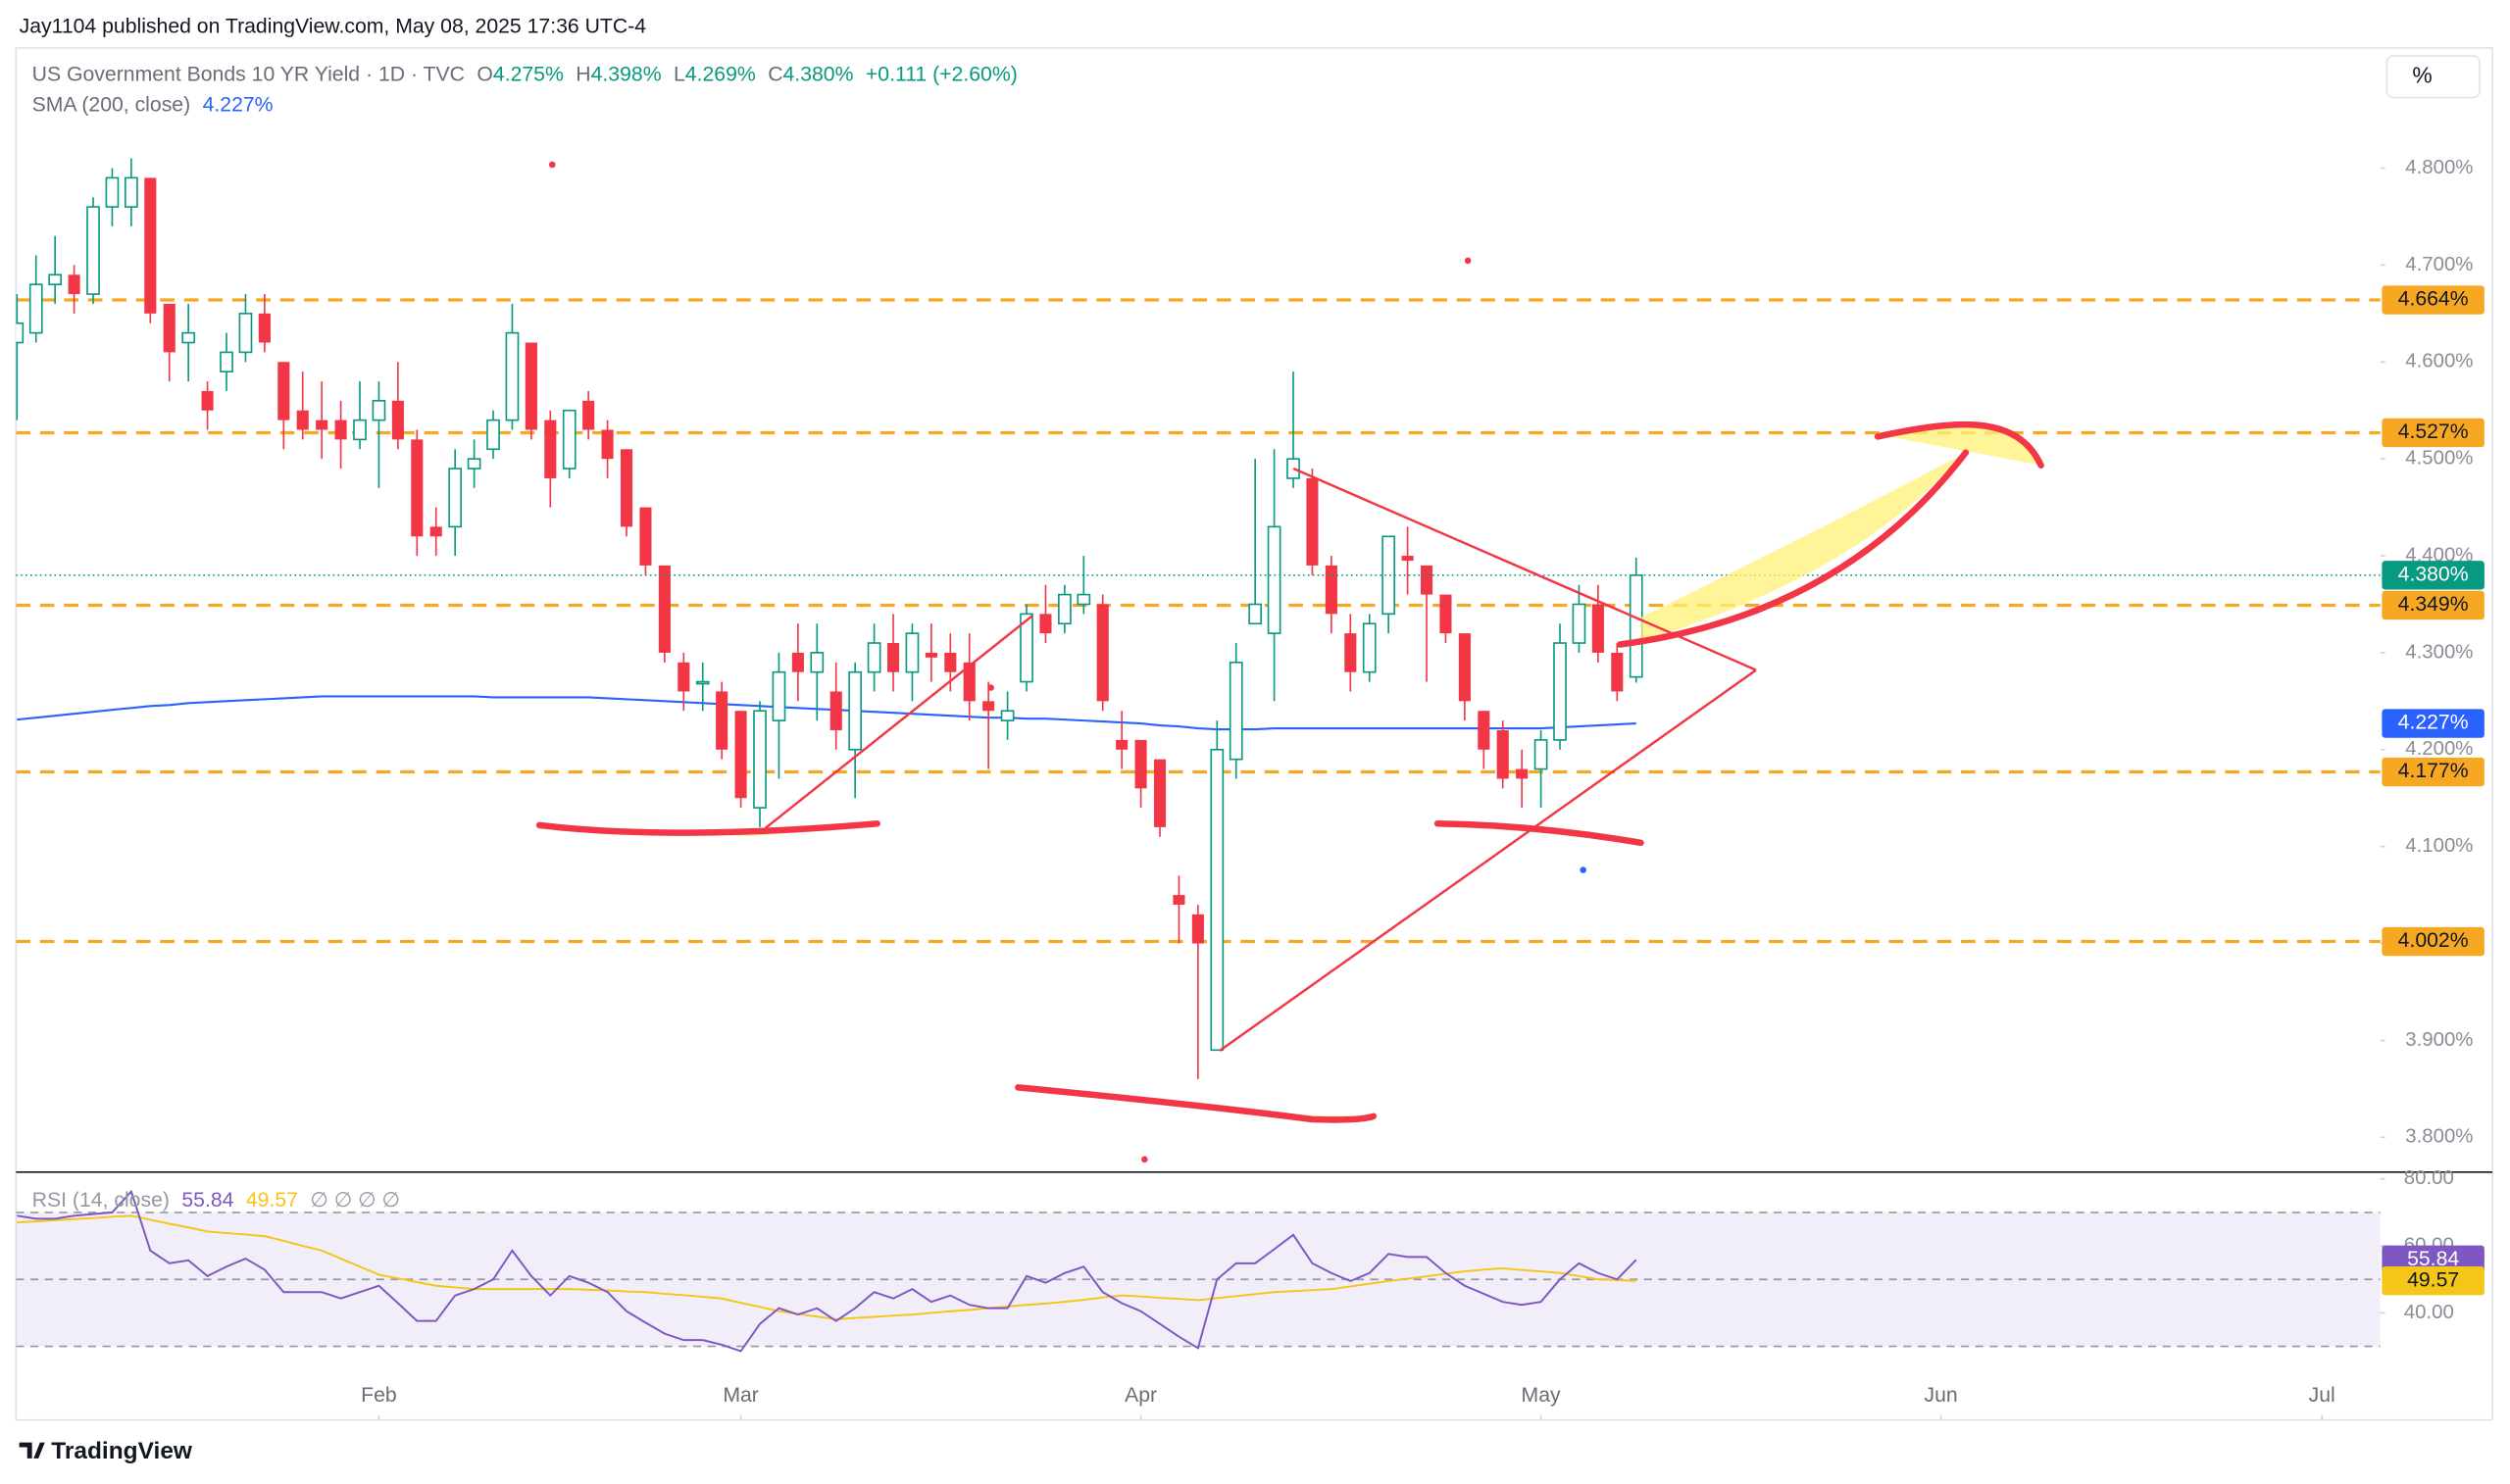 The width and height of the screenshot is (2510, 1484). What do you see at coordinates (2429, 1313) in the screenshot?
I see `rsi-y-tick-label: 40.00` at bounding box center [2429, 1313].